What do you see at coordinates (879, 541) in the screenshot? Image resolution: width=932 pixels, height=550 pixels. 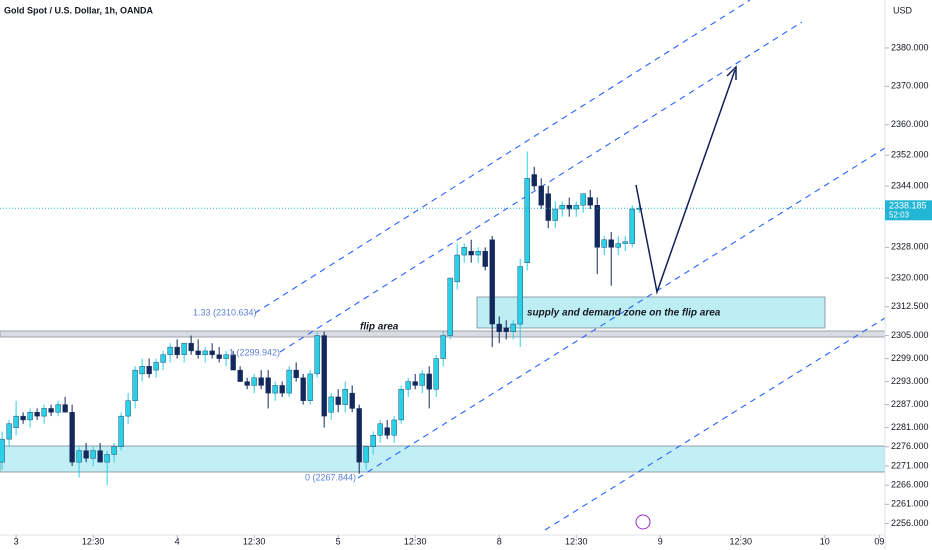 I see `x-tick-label: 09` at bounding box center [879, 541].